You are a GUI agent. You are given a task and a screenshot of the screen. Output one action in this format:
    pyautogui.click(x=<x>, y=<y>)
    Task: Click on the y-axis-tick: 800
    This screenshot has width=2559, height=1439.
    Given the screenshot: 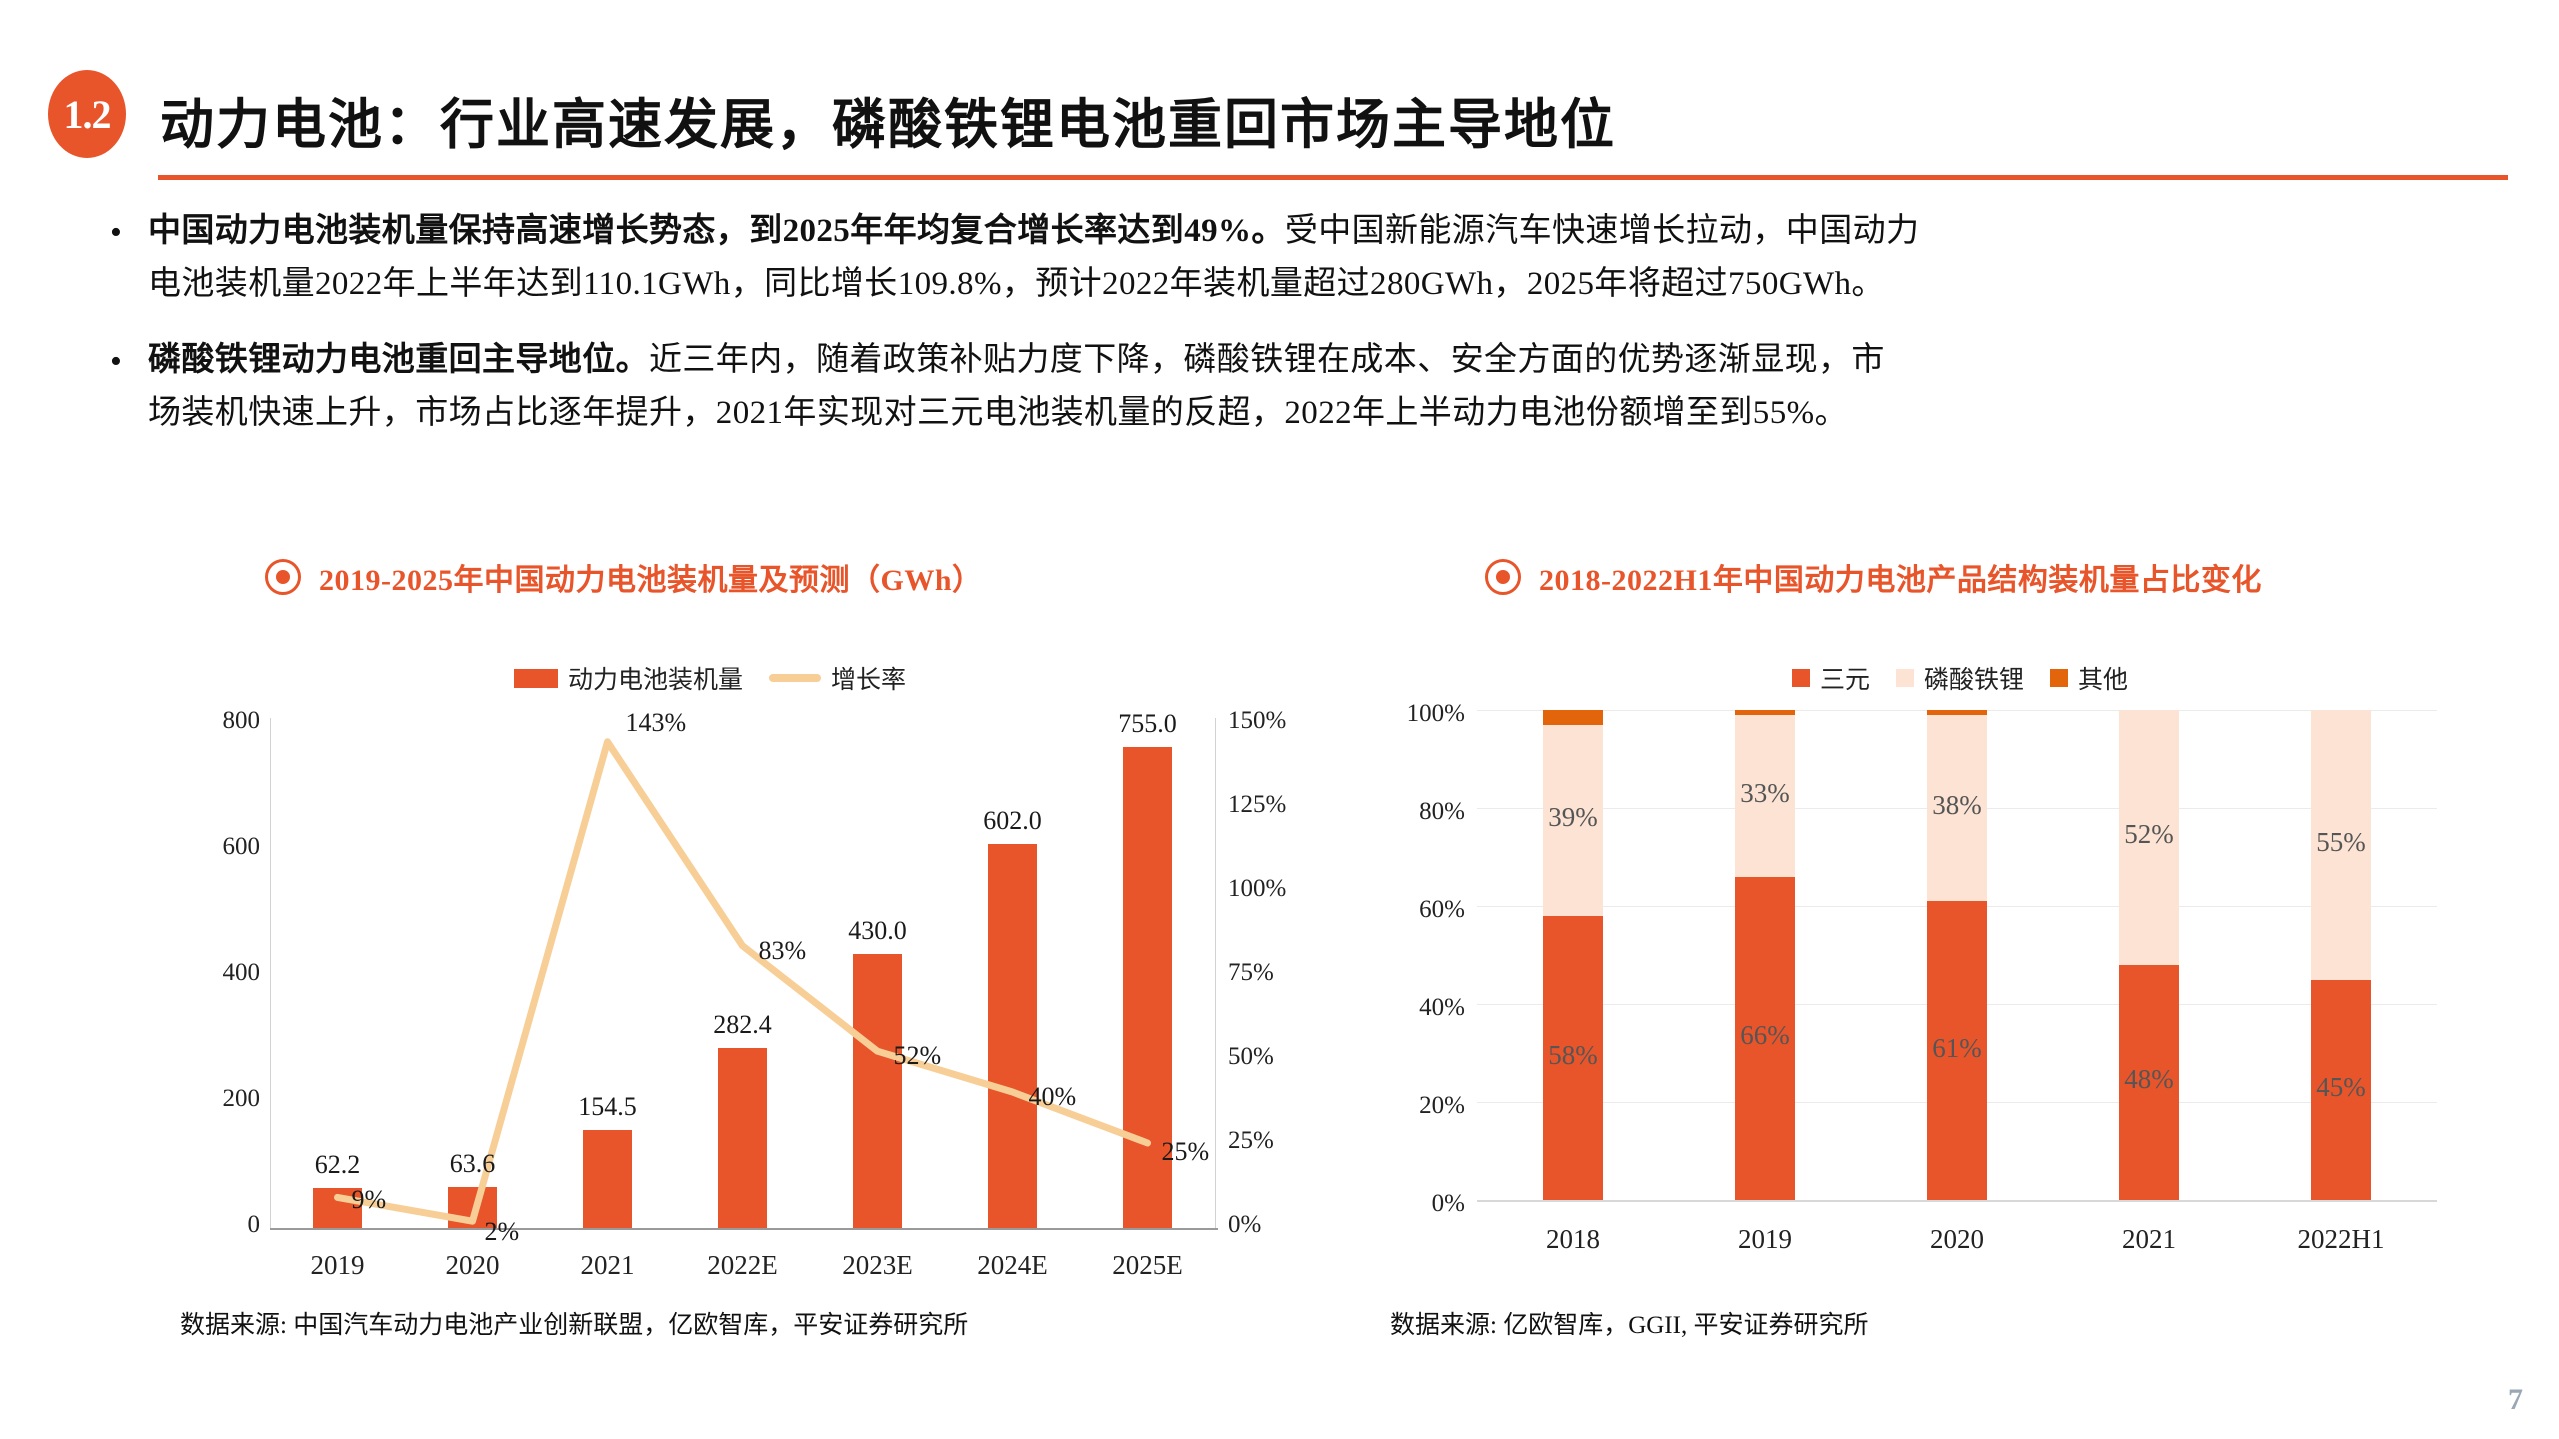 What is the action you would take?
    pyautogui.click(x=241, y=720)
    